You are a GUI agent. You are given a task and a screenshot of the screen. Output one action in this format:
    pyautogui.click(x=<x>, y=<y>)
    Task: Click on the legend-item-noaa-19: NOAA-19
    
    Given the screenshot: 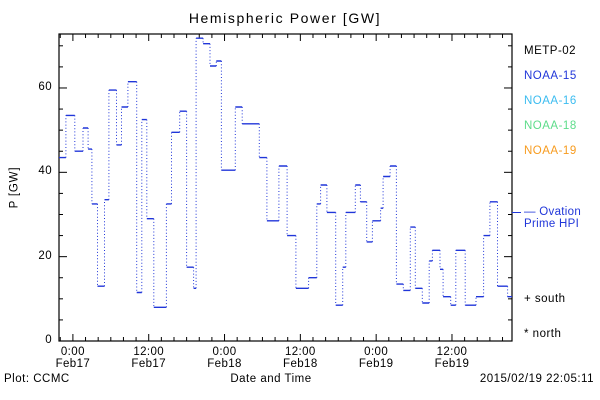 What is the action you would take?
    pyautogui.click(x=550, y=151)
    